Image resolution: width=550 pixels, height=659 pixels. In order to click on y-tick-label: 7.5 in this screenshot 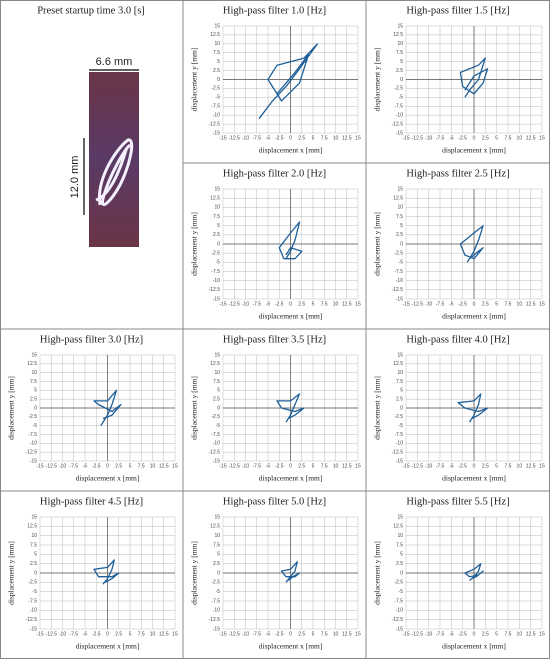, I will do `click(33, 382)`.